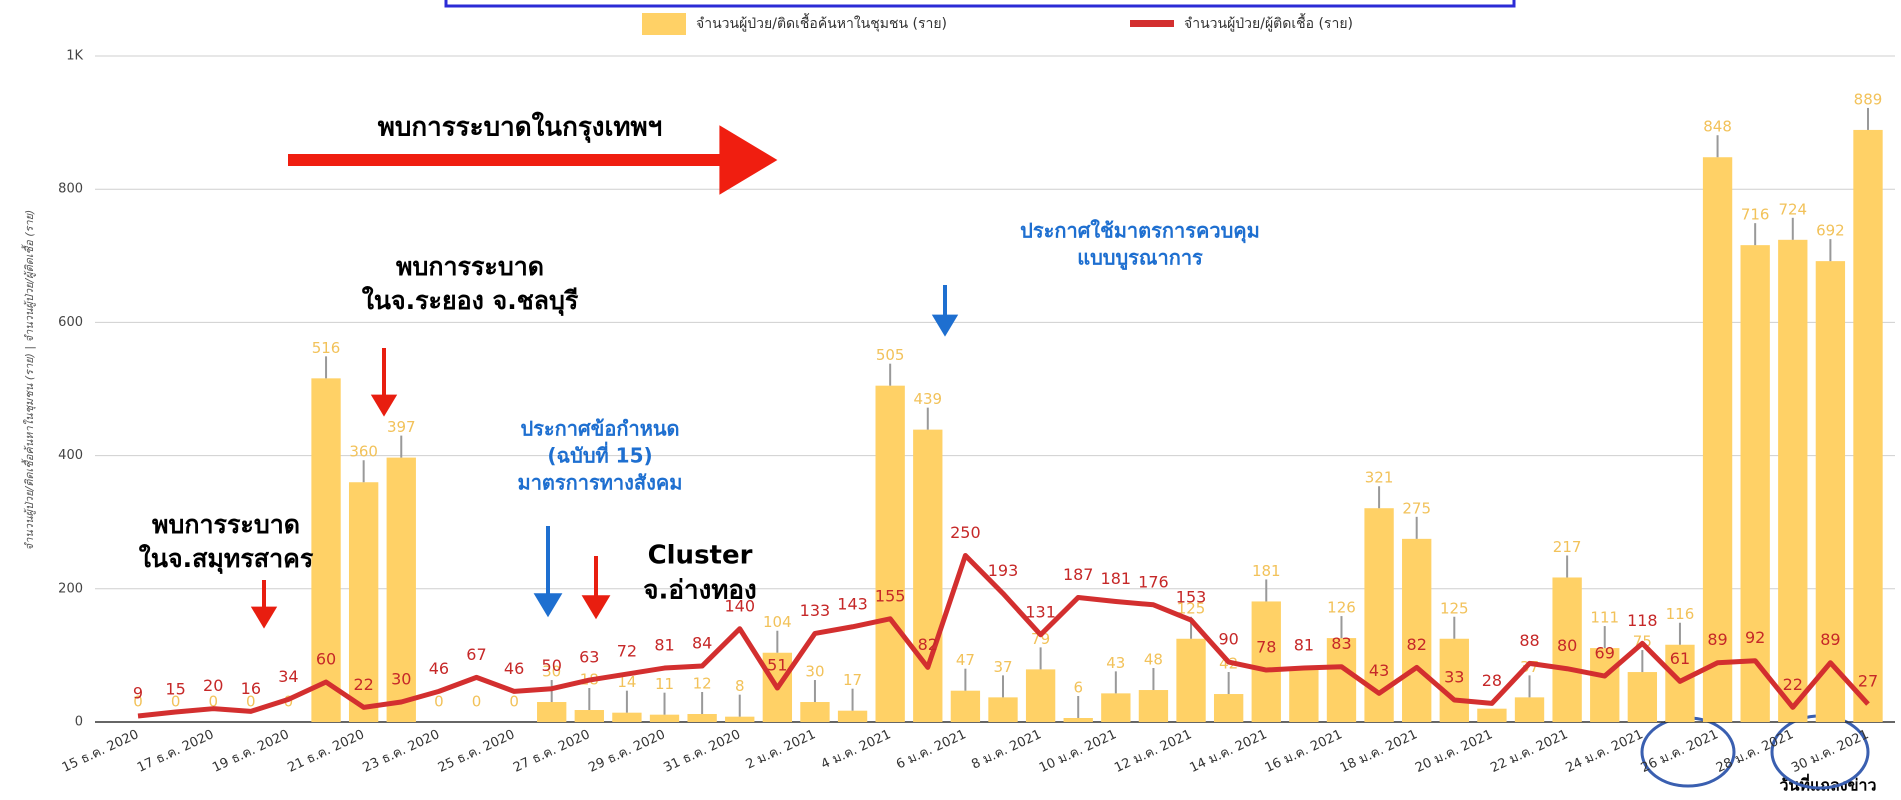 This screenshot has width=1901, height=800. I want to click on bar-value-label: 692, so click(1830, 231).